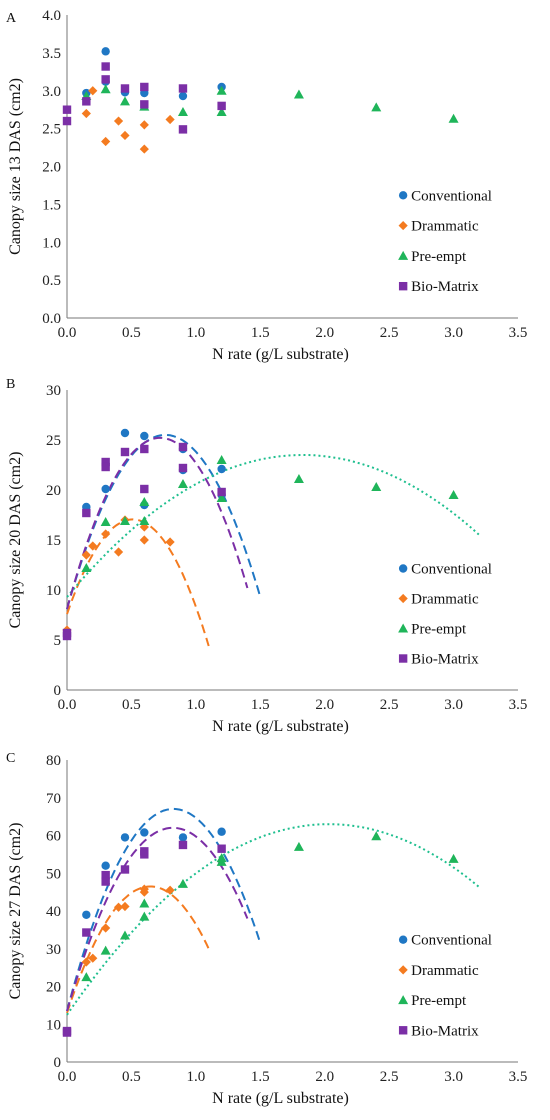  What do you see at coordinates (51, 92) in the screenshot?
I see `y-tick-label: 3.0` at bounding box center [51, 92].